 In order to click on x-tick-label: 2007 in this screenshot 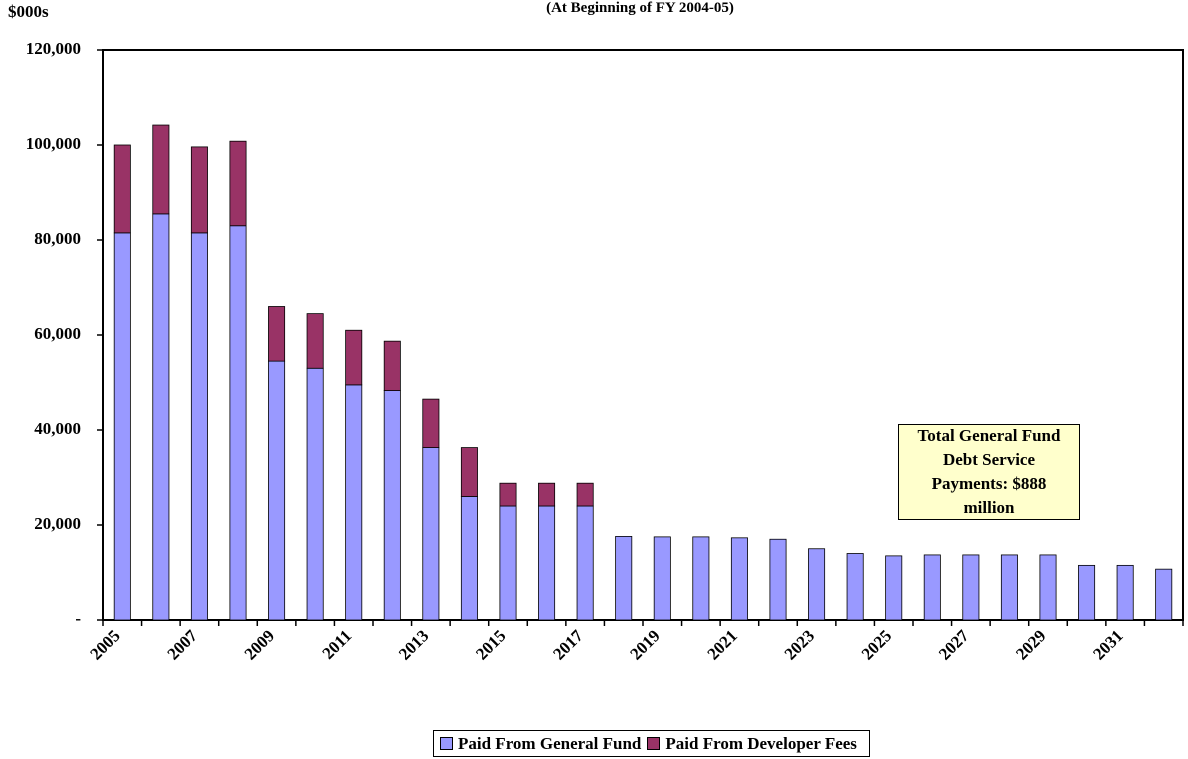, I will do `click(183, 645)`.